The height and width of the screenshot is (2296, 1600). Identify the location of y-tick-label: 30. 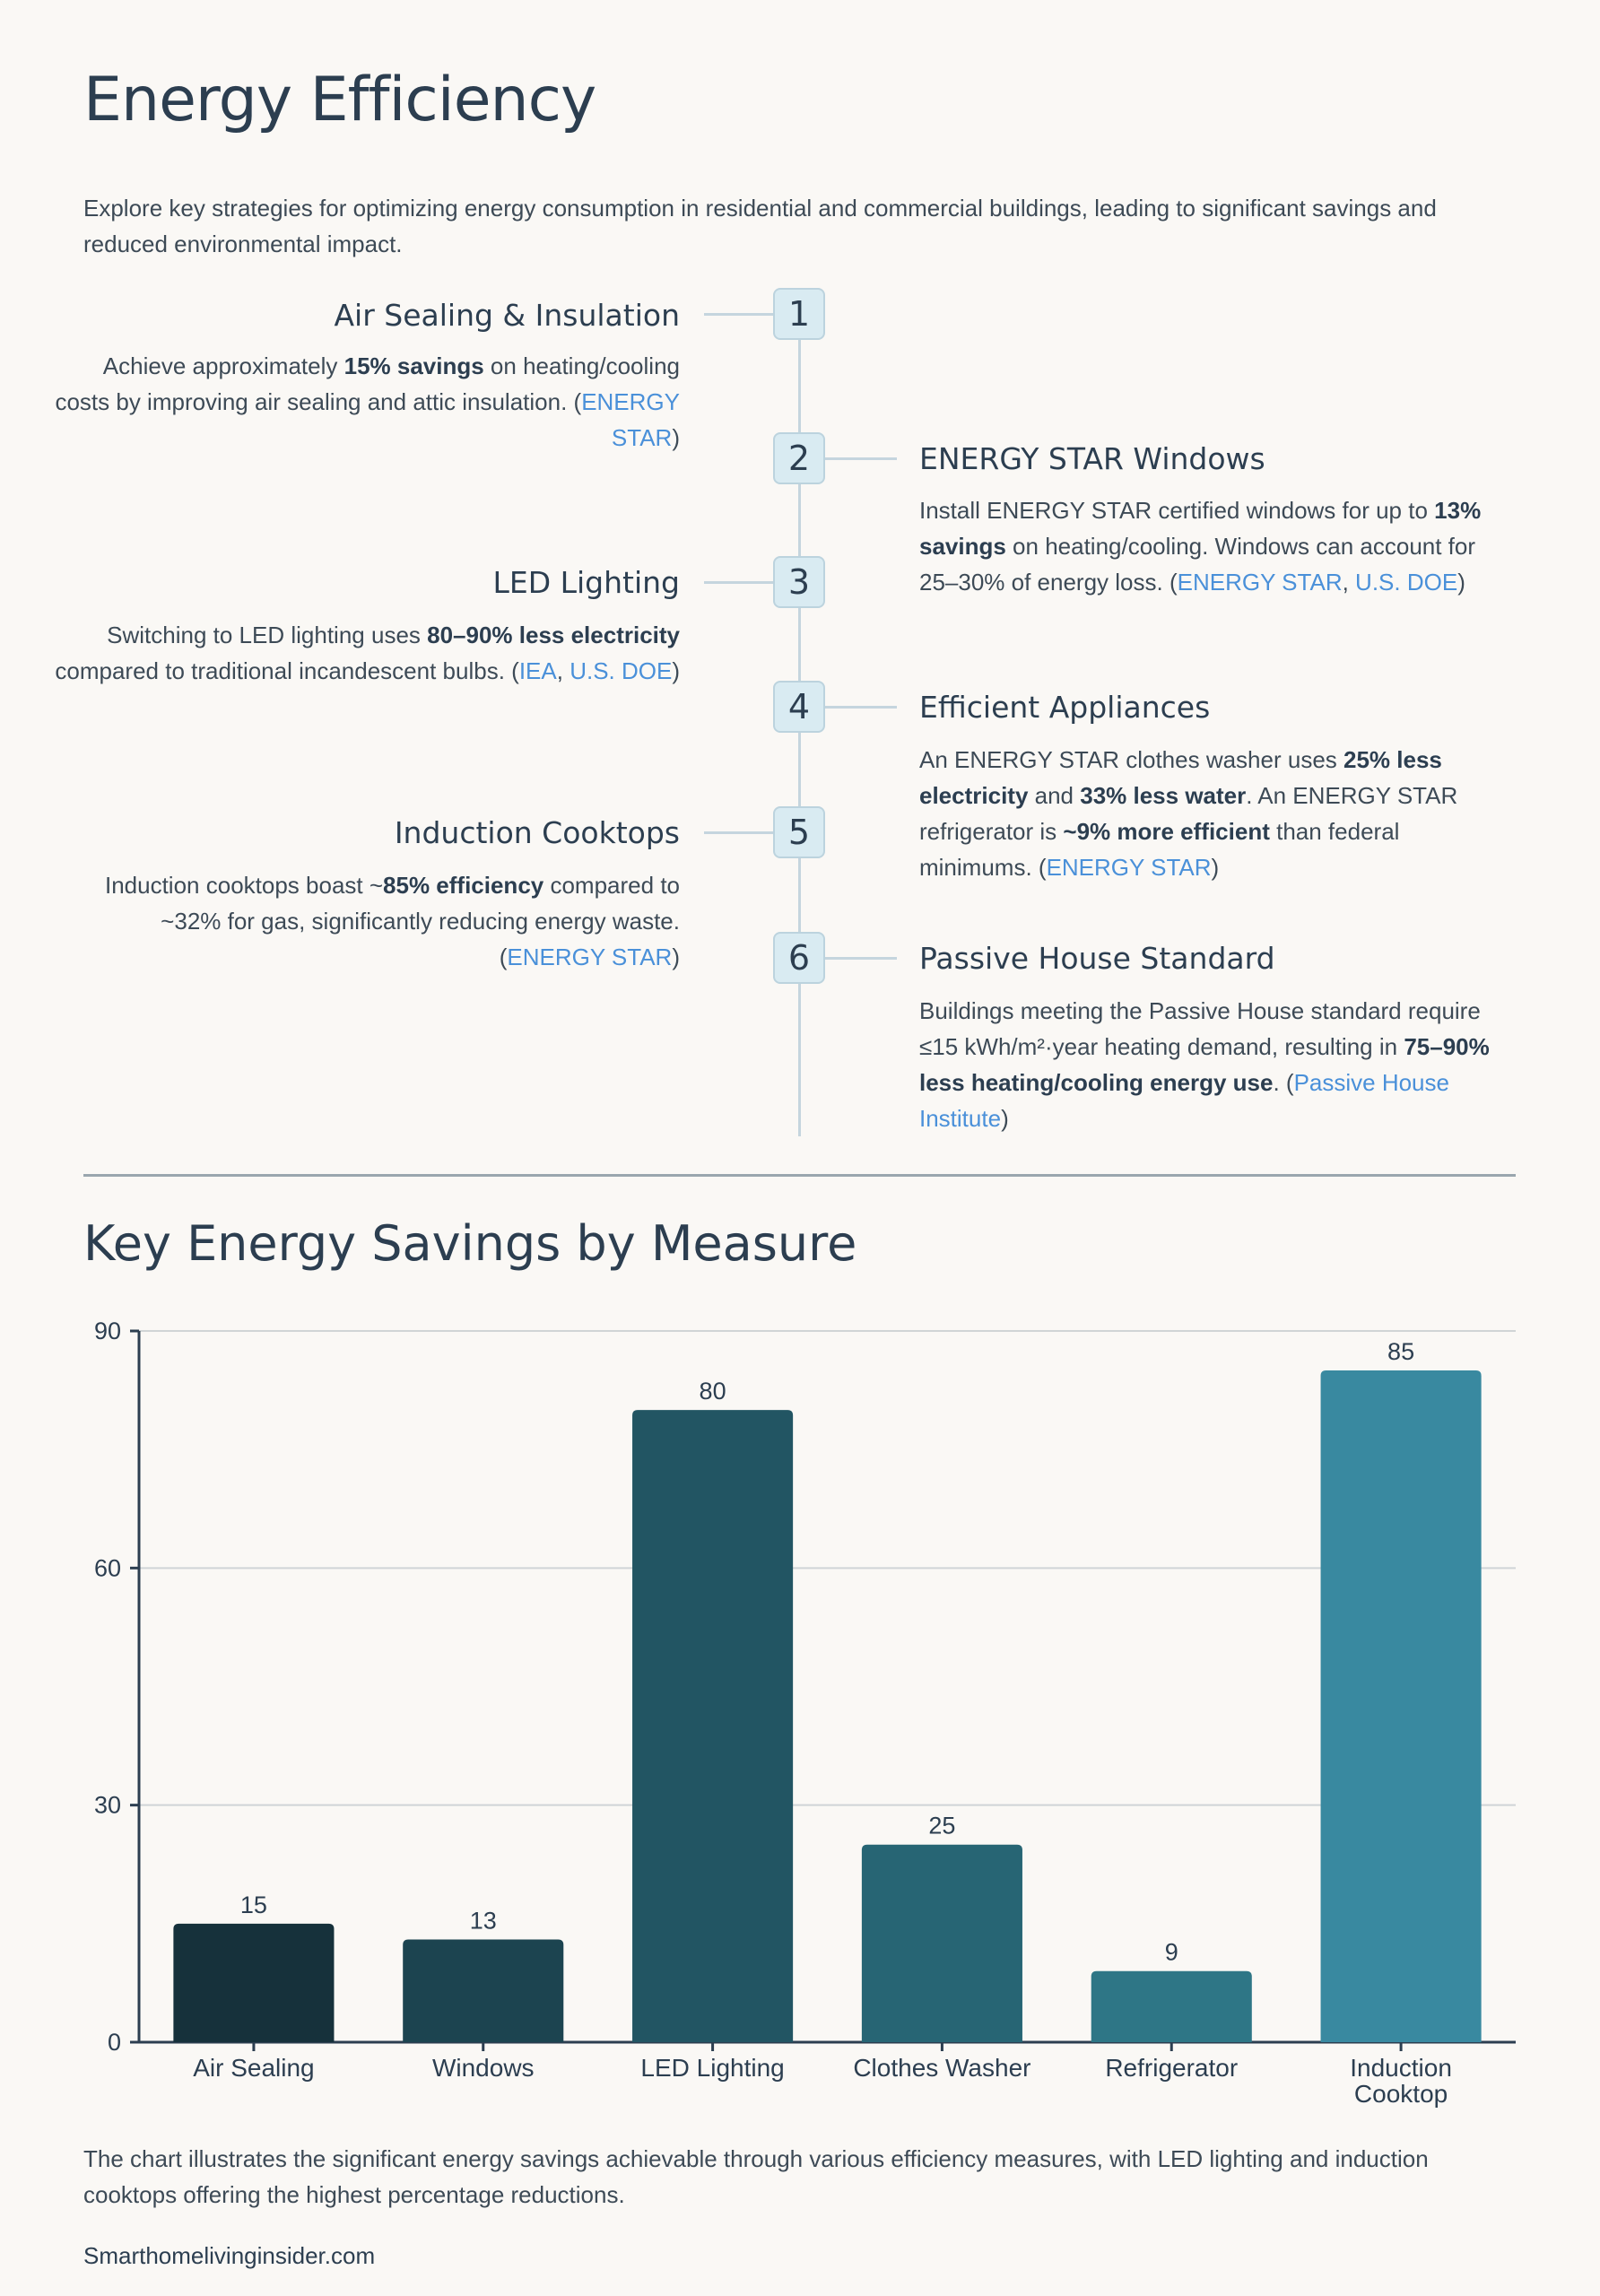
(107, 1805).